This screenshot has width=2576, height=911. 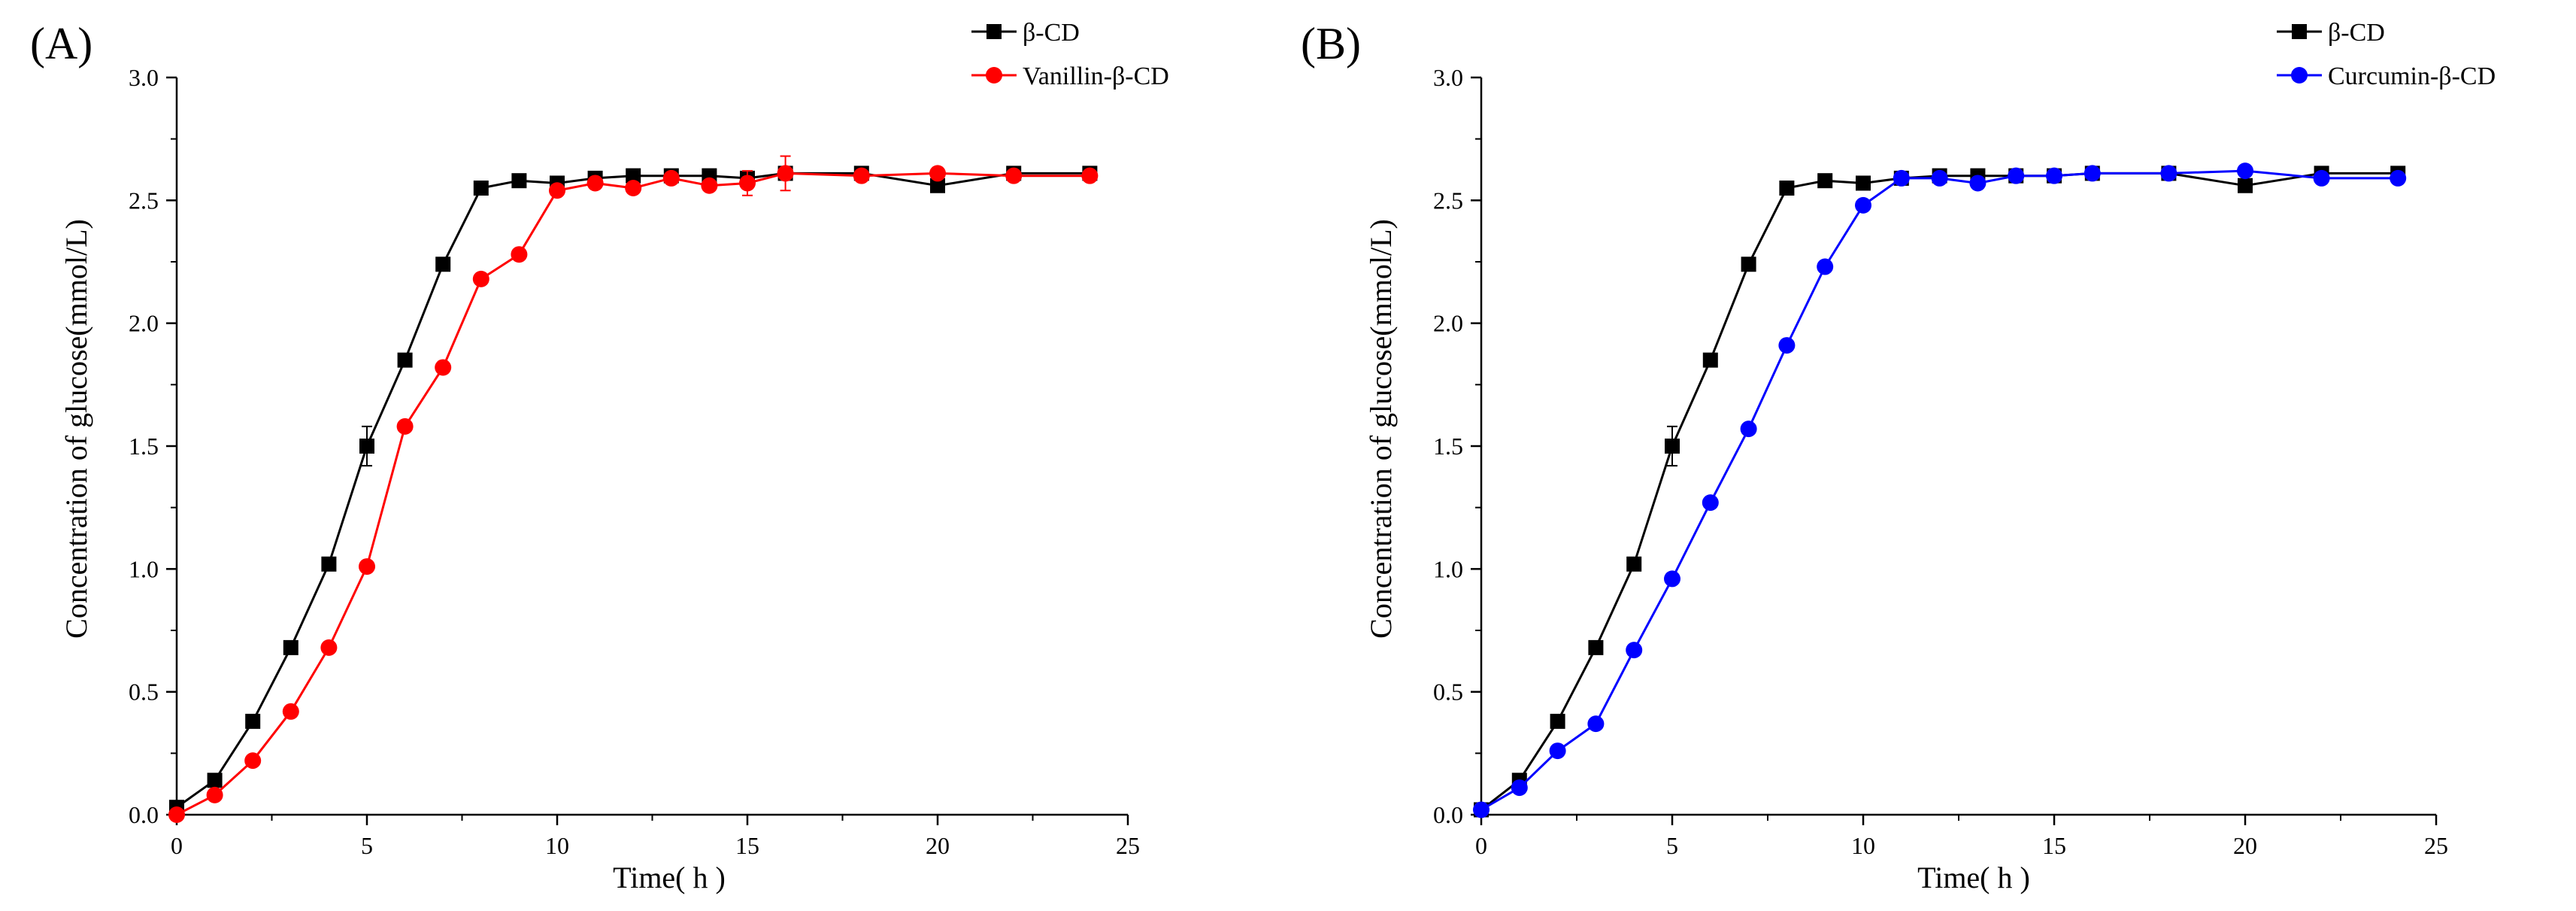 I want to click on panel-label: (B), so click(x=1331, y=43).